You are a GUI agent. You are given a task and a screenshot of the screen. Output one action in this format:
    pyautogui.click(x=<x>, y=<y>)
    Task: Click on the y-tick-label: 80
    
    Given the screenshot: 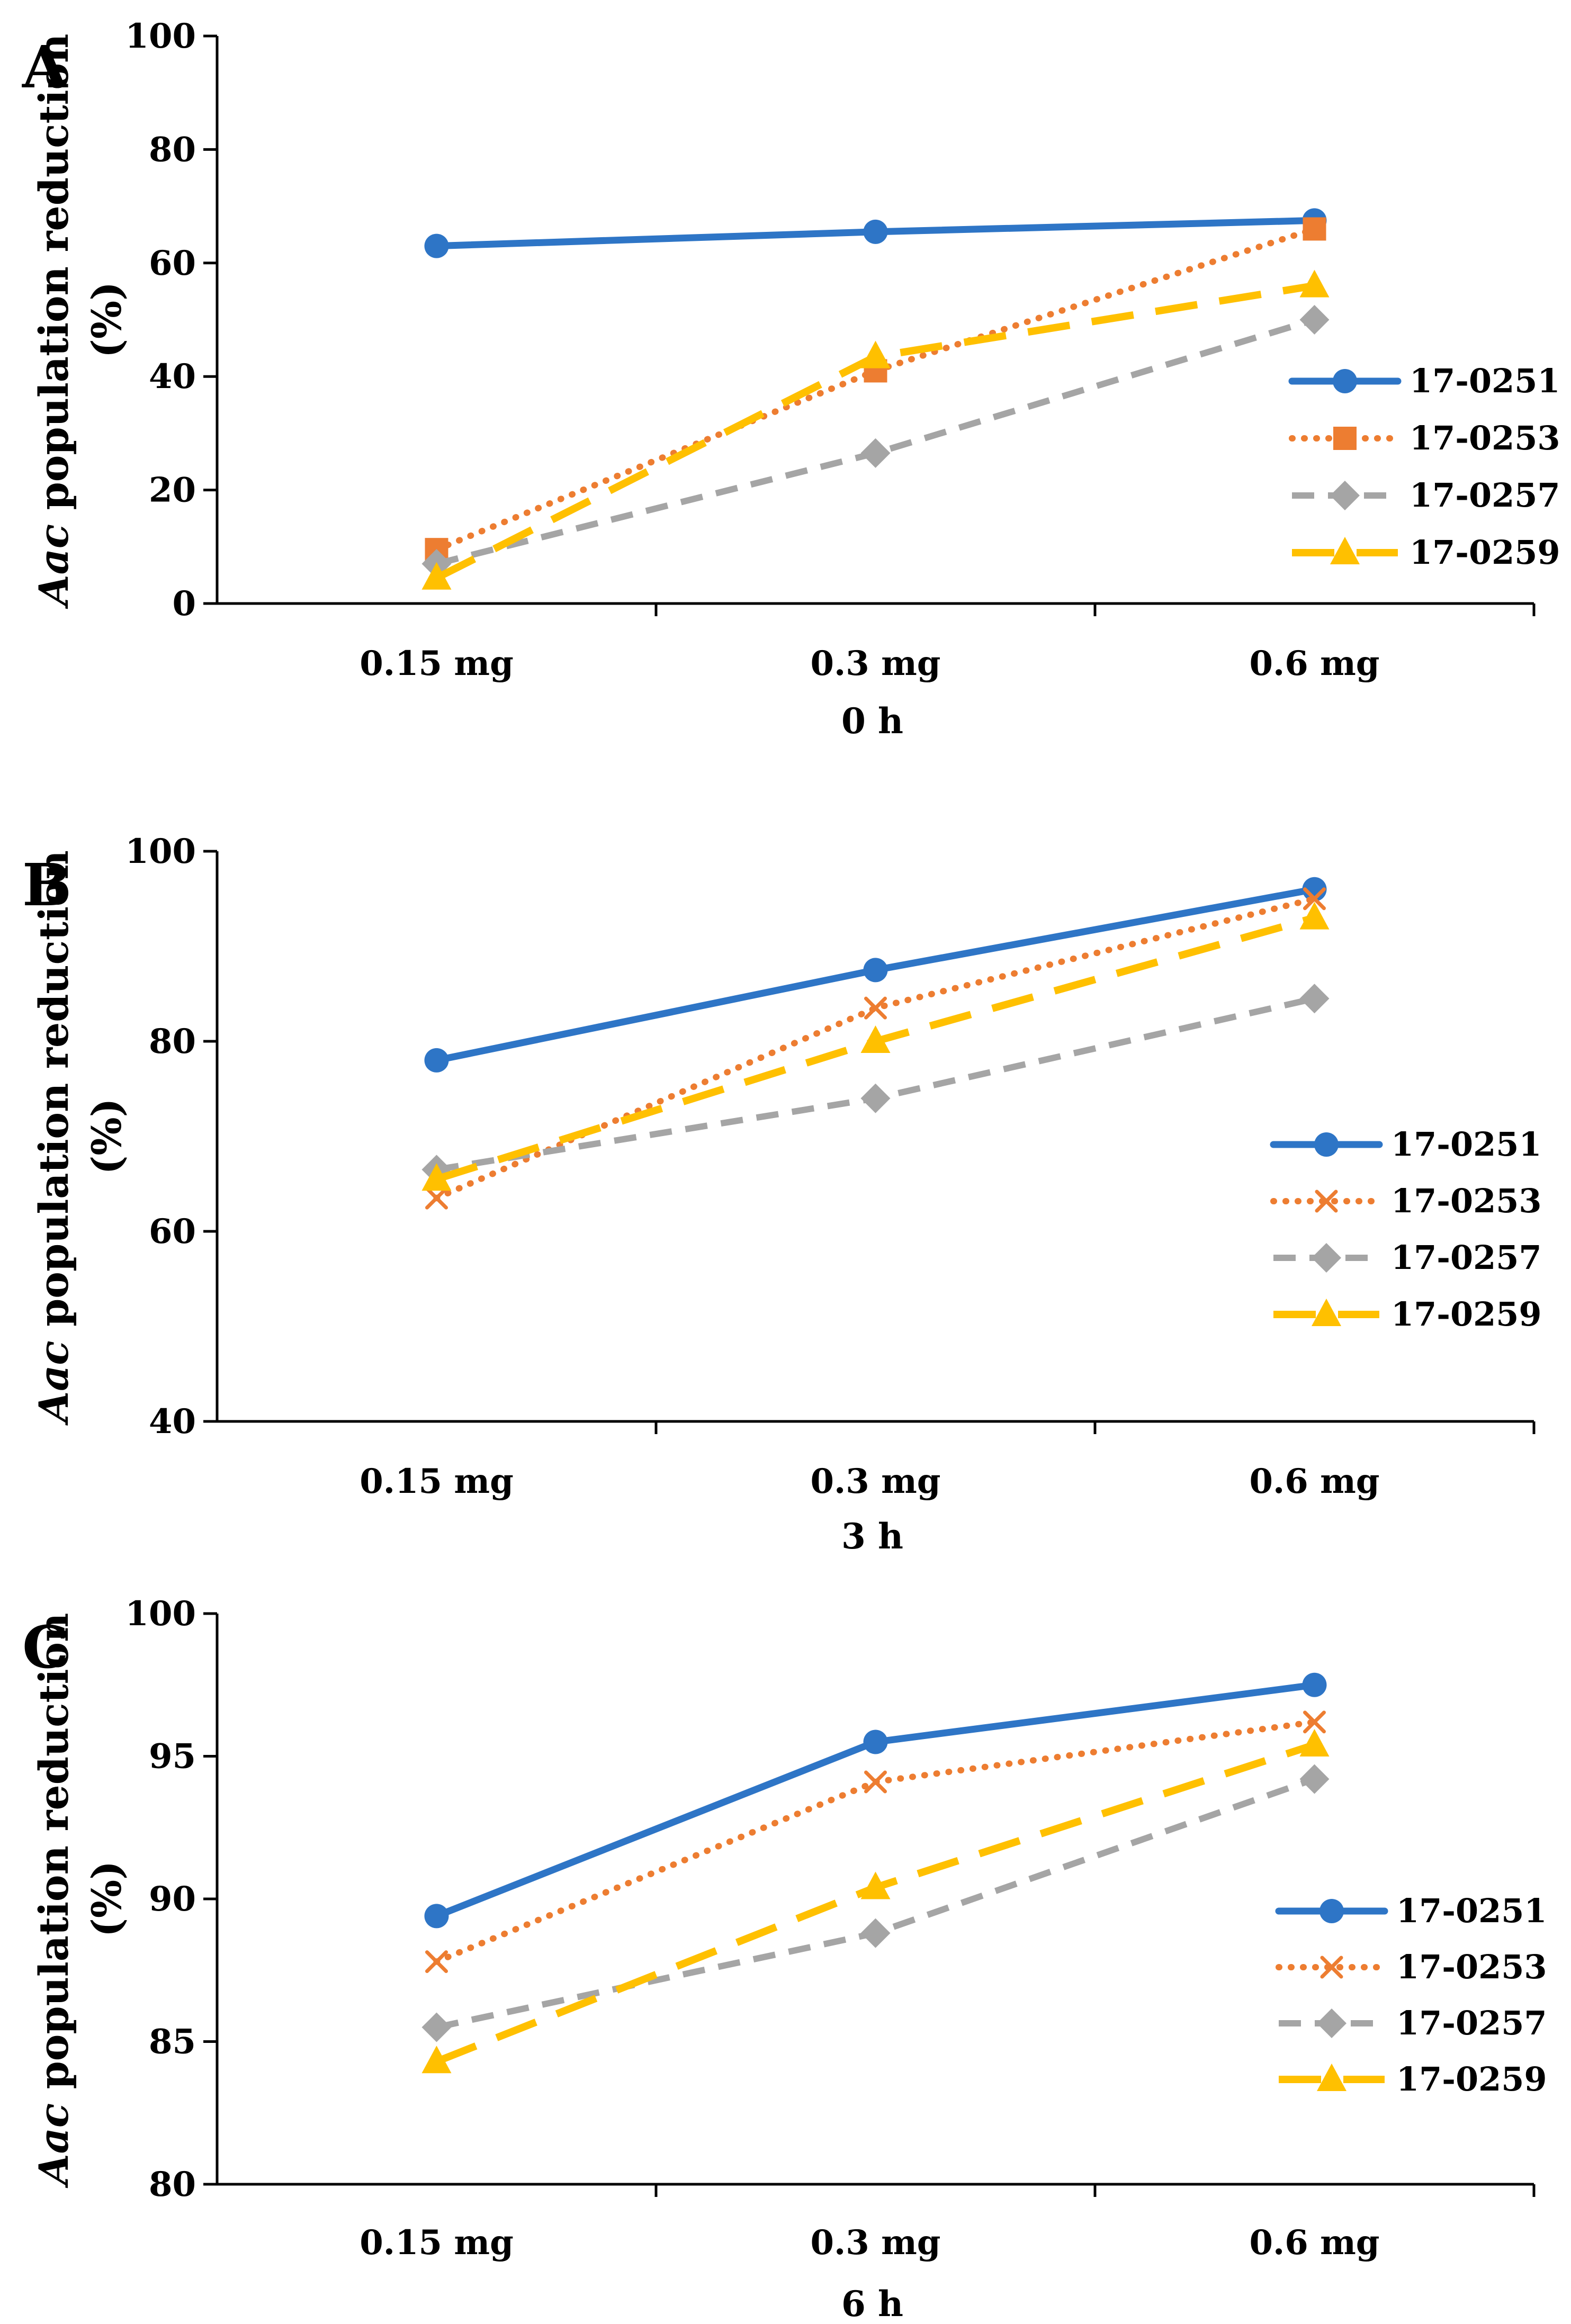 What is the action you would take?
    pyautogui.click(x=172, y=149)
    